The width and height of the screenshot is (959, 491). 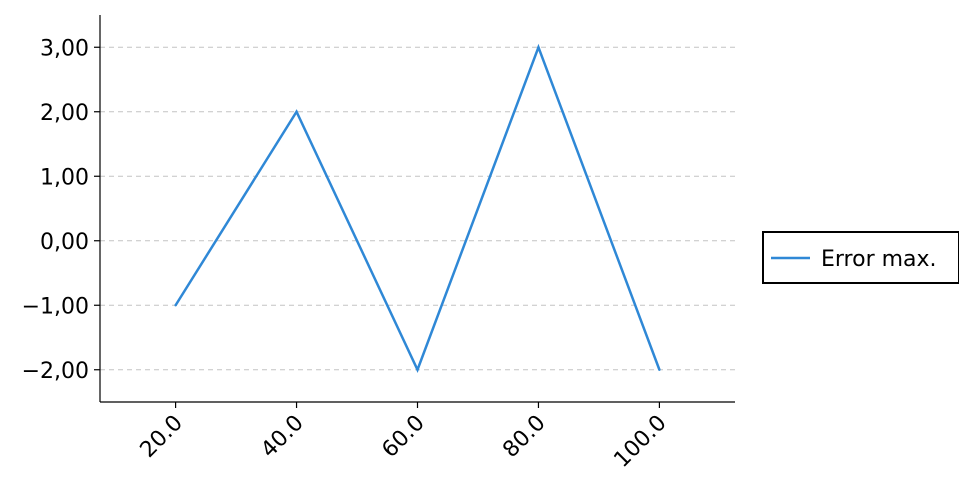 I want to click on x-tick-label: 100.0, so click(x=640, y=442).